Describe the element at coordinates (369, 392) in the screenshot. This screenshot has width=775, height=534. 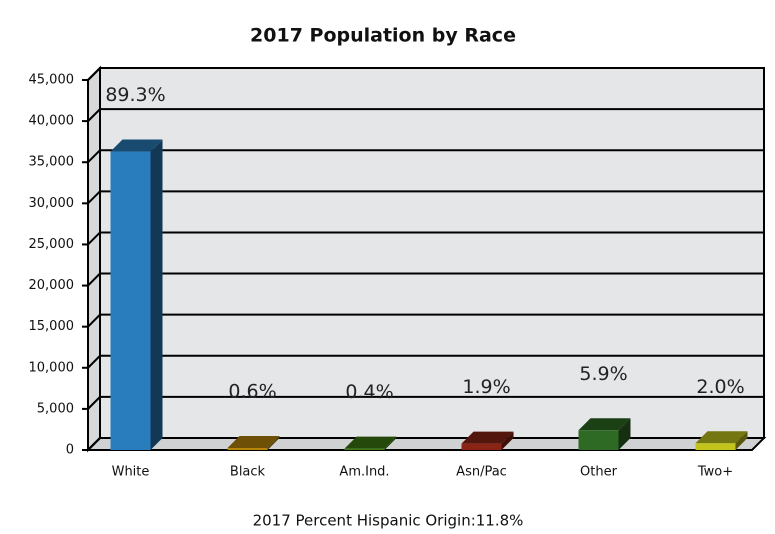
I see `percent-label: 0.4%` at that location.